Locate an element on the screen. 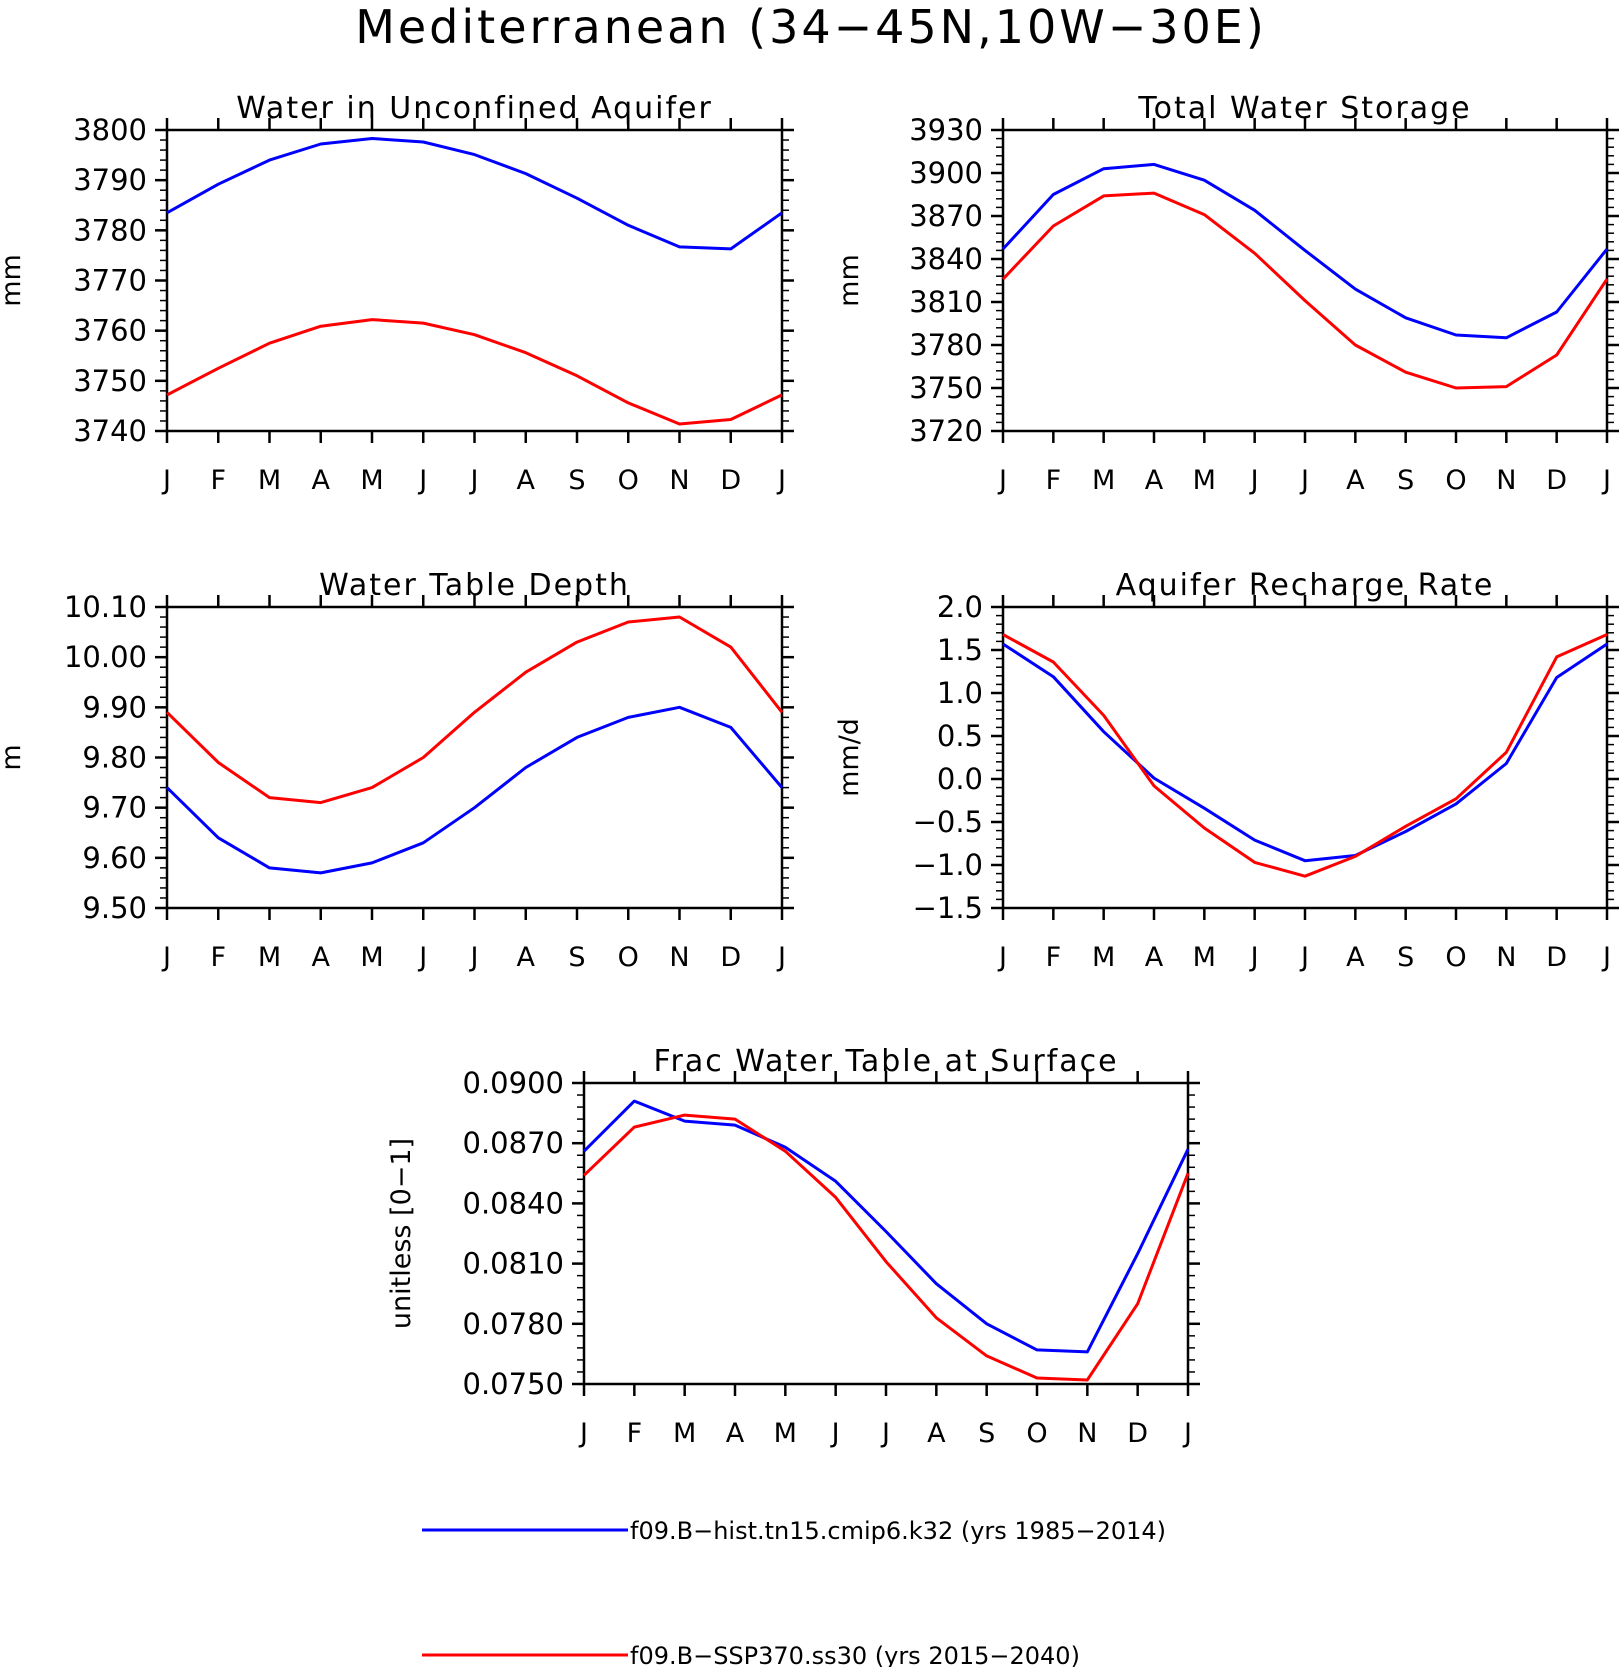 This screenshot has height=1667, width=1622. y-tick-label: 3760 is located at coordinates (110, 331).